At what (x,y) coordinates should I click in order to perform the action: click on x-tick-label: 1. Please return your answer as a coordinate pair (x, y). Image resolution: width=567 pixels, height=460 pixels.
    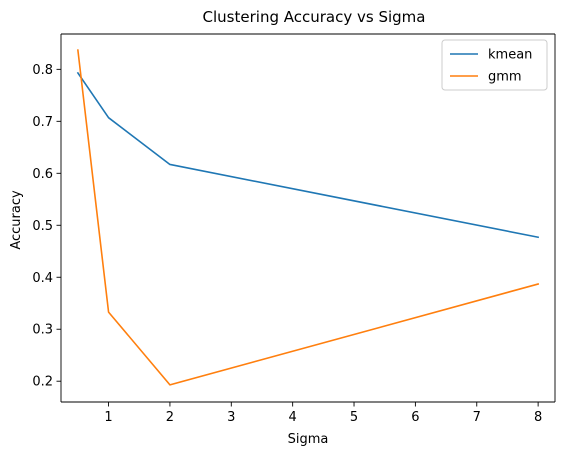
    Looking at the image, I should click on (108, 417).